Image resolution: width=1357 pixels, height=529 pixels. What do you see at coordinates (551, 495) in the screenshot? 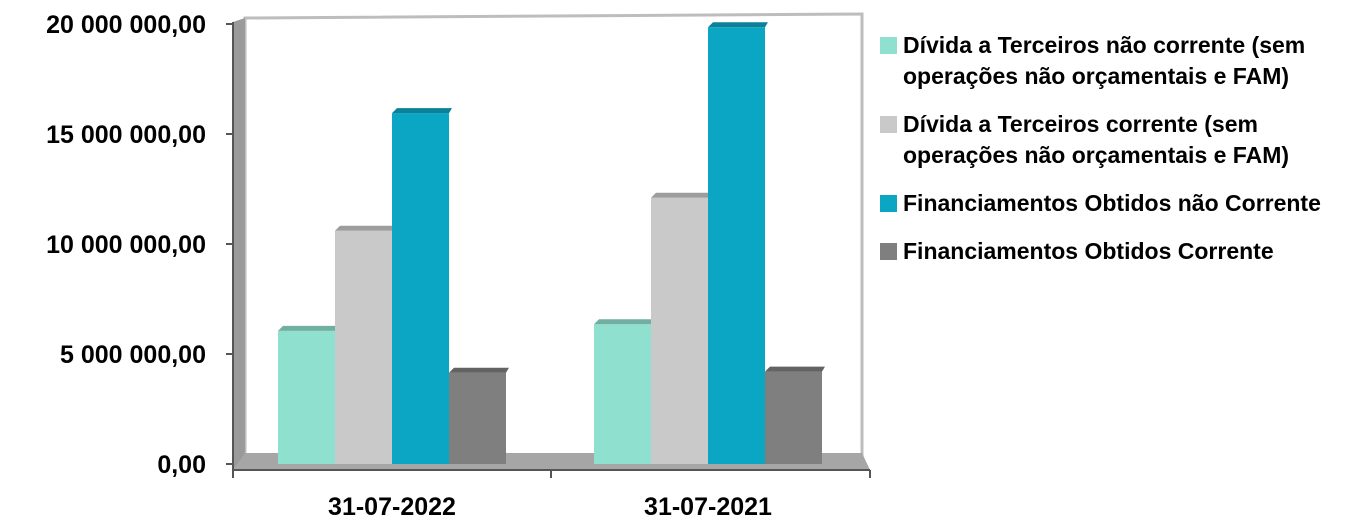
I see `x-axis-ticks: 31-07-2022 31-07-2021` at bounding box center [551, 495].